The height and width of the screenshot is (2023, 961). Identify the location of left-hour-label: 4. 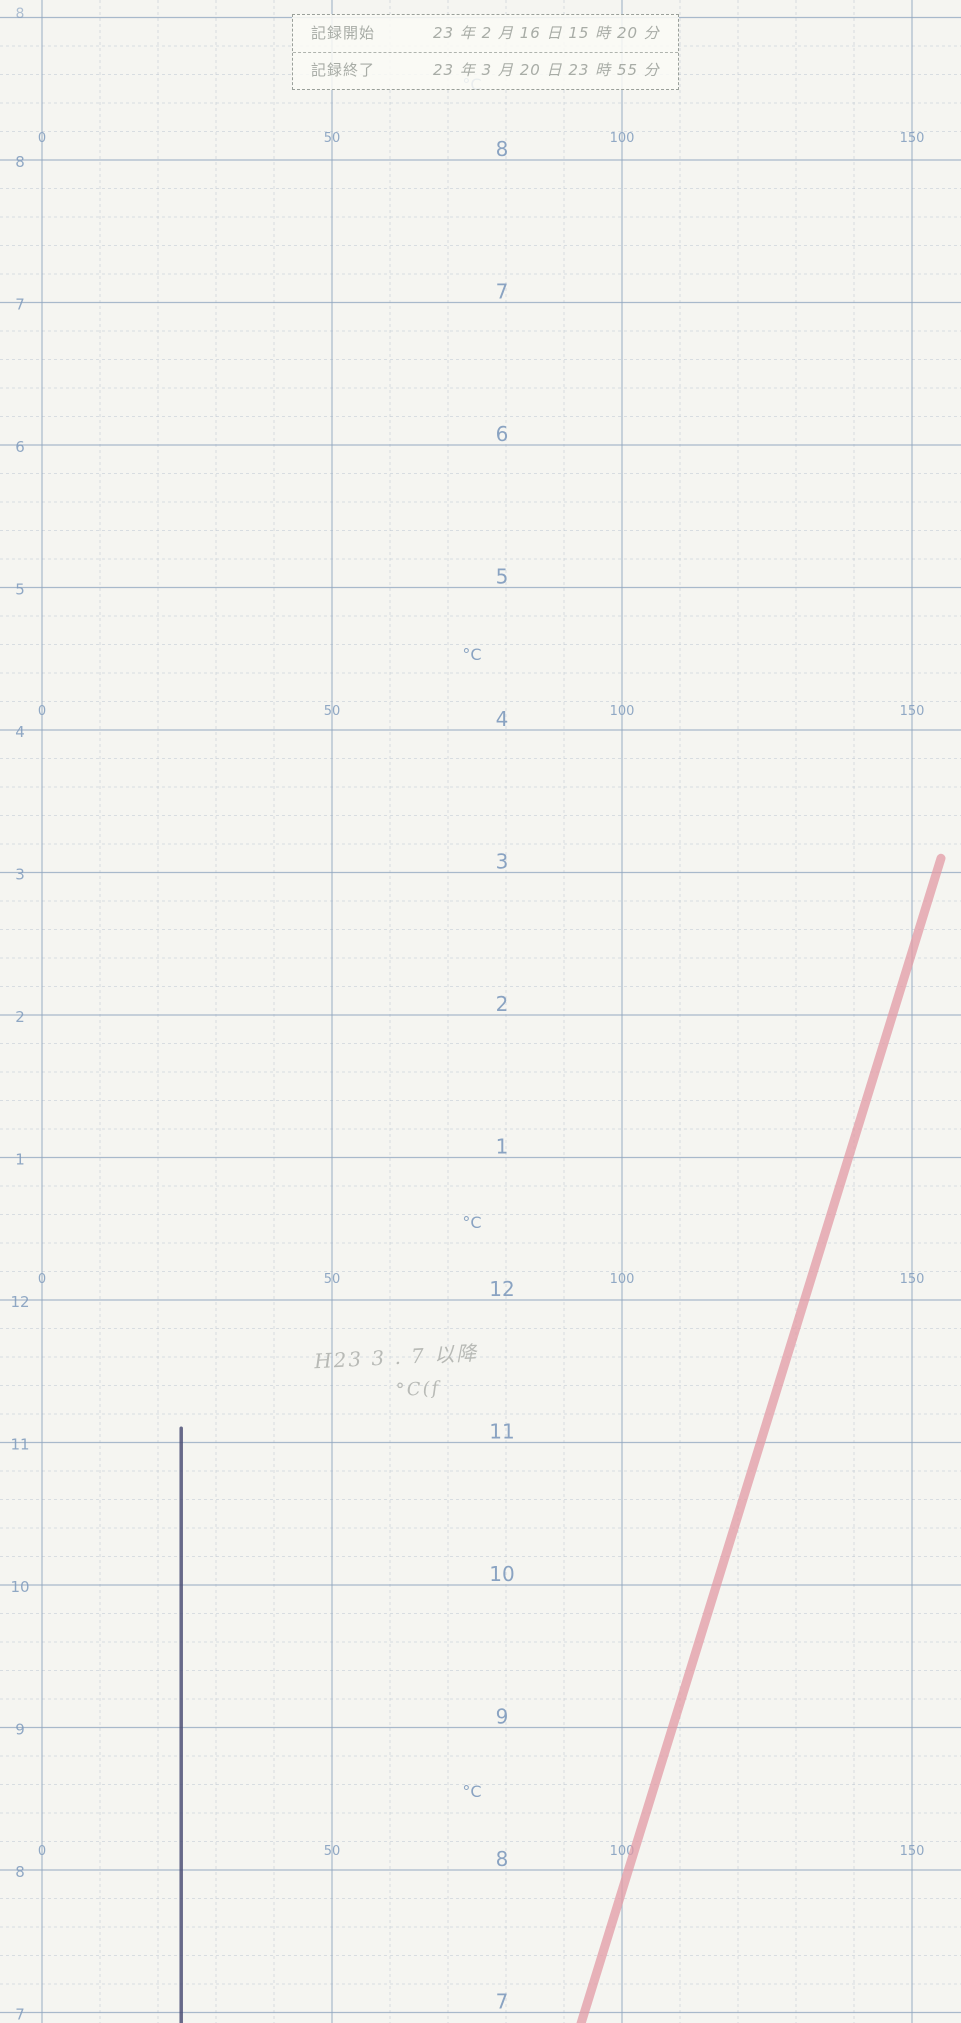
(20, 732).